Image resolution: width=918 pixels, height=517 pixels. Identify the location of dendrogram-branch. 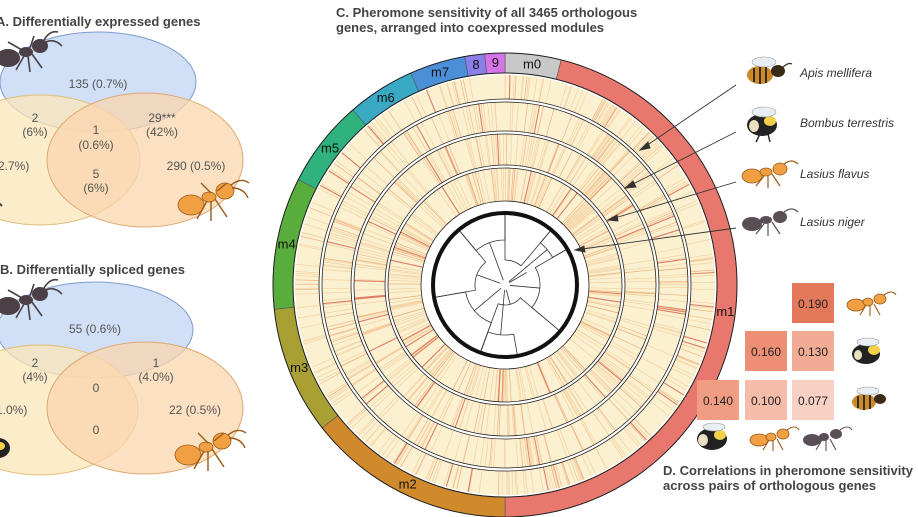
(499, 322).